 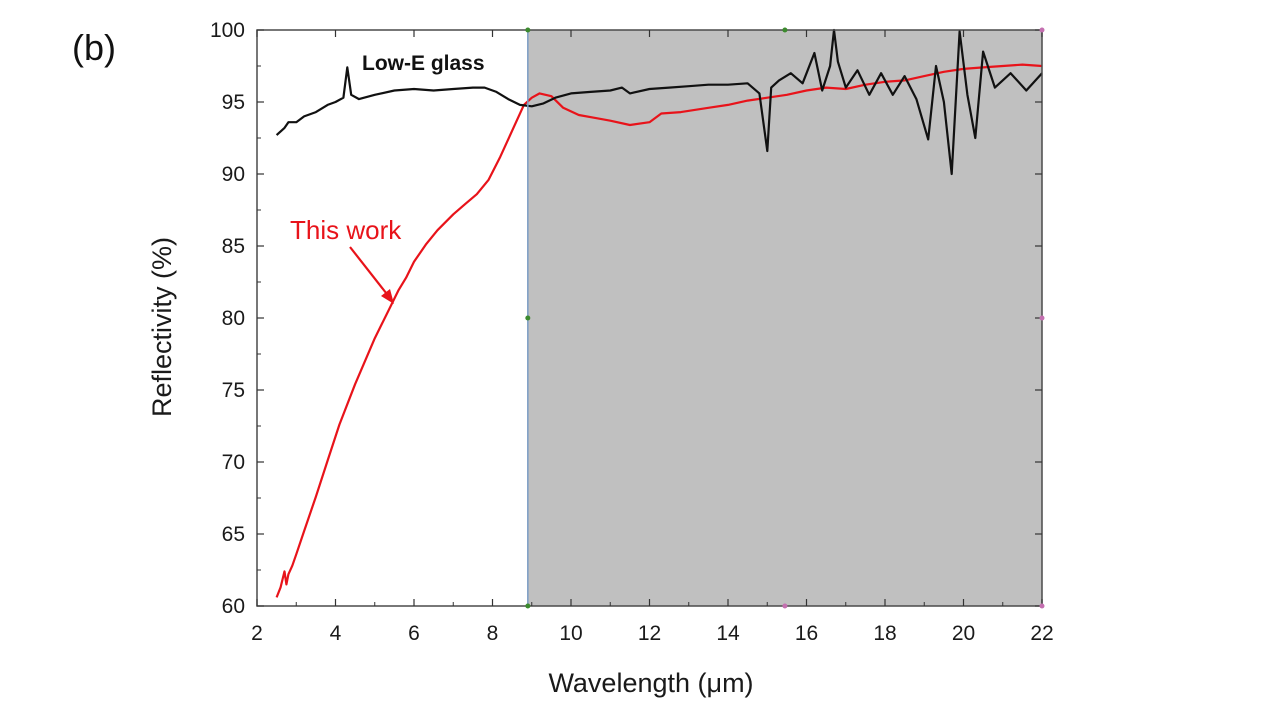 I want to click on y-tick-label: 90, so click(x=233, y=174).